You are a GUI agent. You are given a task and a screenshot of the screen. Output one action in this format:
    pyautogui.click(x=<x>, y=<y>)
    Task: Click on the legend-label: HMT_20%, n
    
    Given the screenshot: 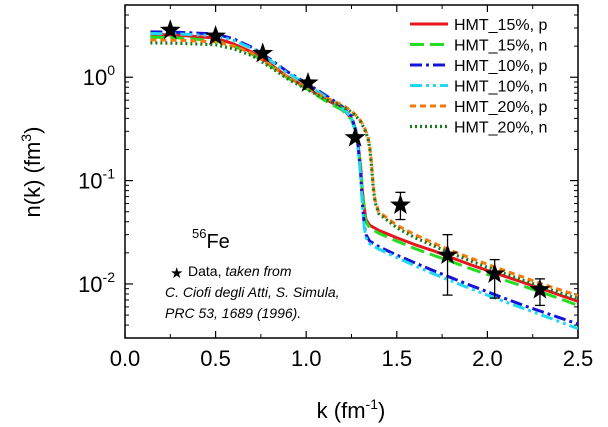 What is the action you would take?
    pyautogui.click(x=500, y=128)
    